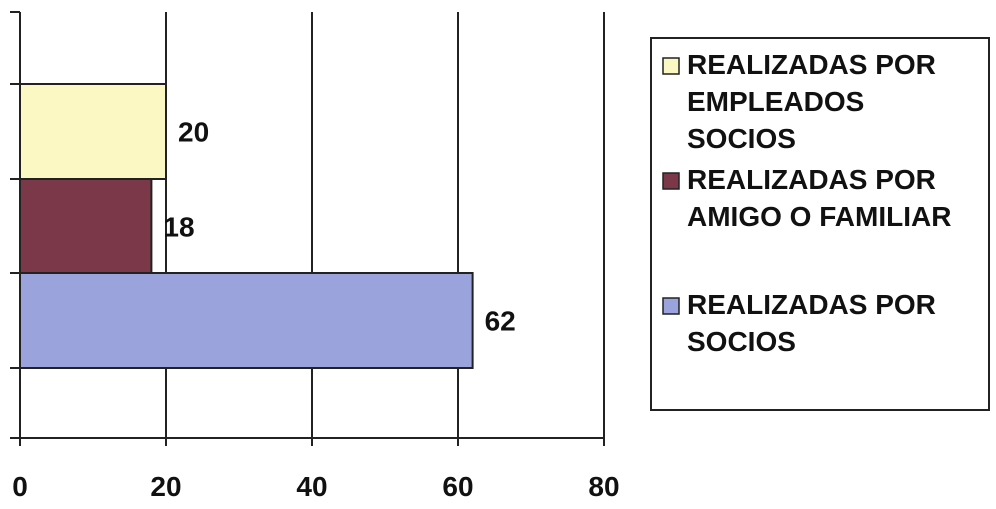  Describe the element at coordinates (457, 486) in the screenshot. I see `x-tick-label-60: 60` at that location.